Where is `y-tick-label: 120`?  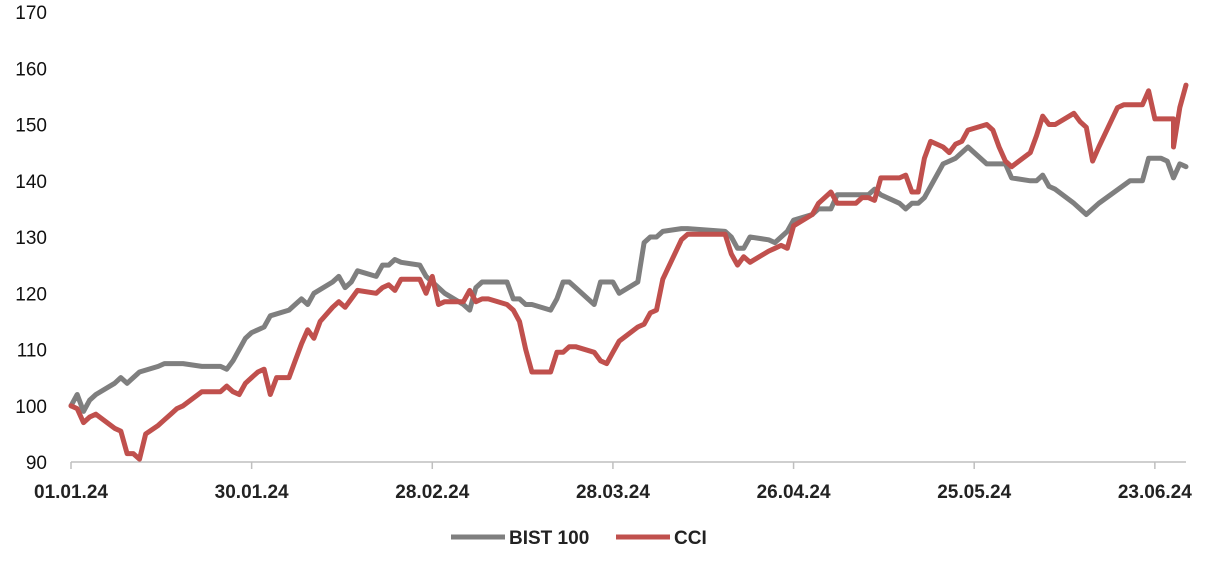
y-tick-label: 120 is located at coordinates (31, 294).